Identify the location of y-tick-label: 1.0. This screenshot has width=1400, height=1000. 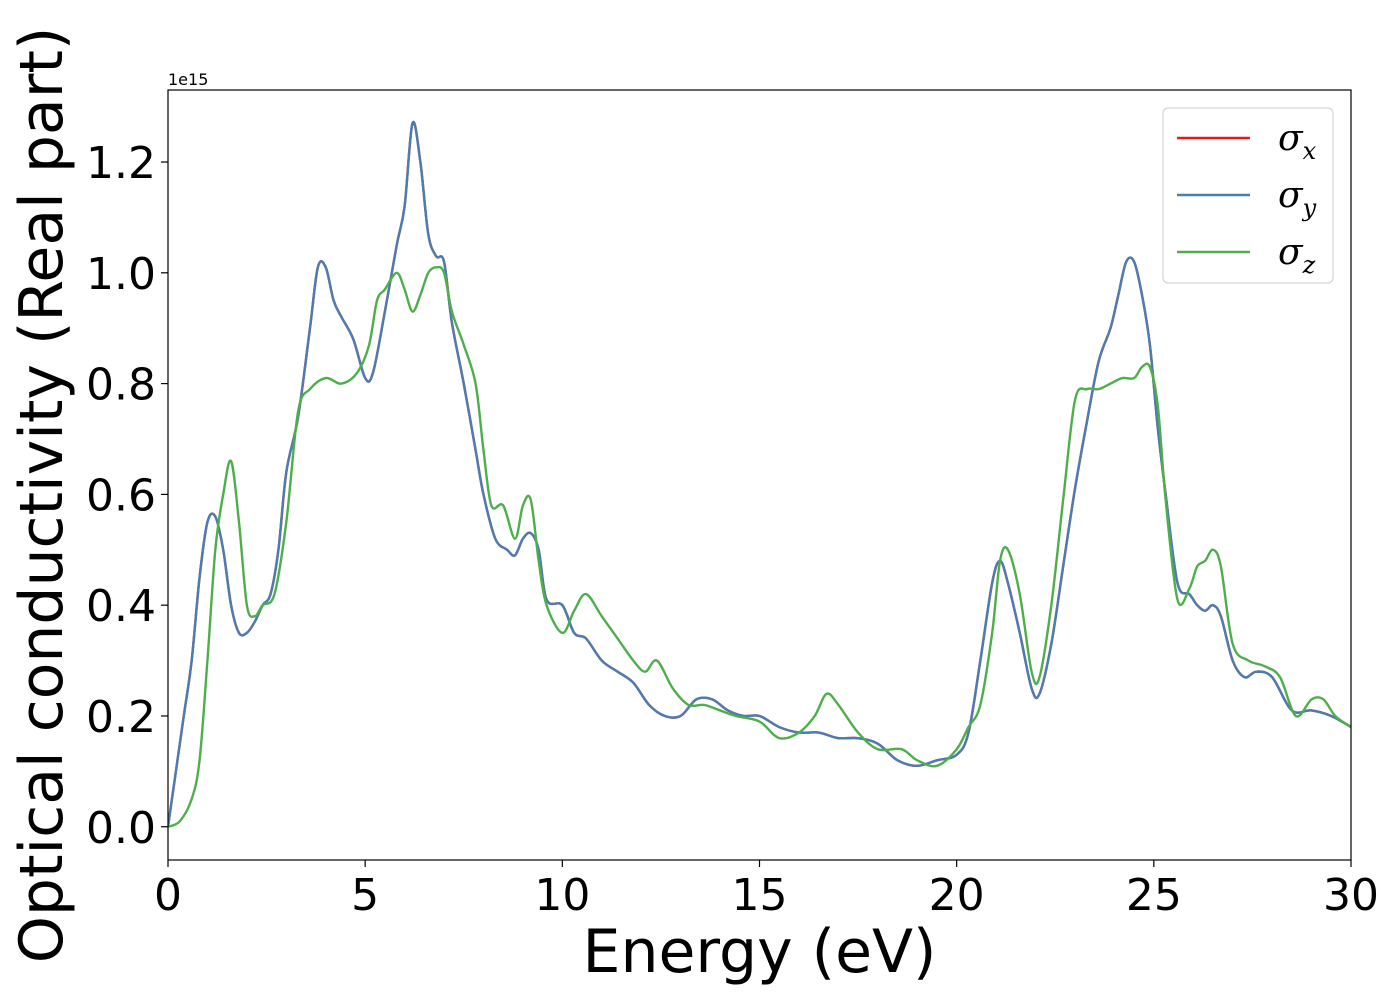
(121, 274).